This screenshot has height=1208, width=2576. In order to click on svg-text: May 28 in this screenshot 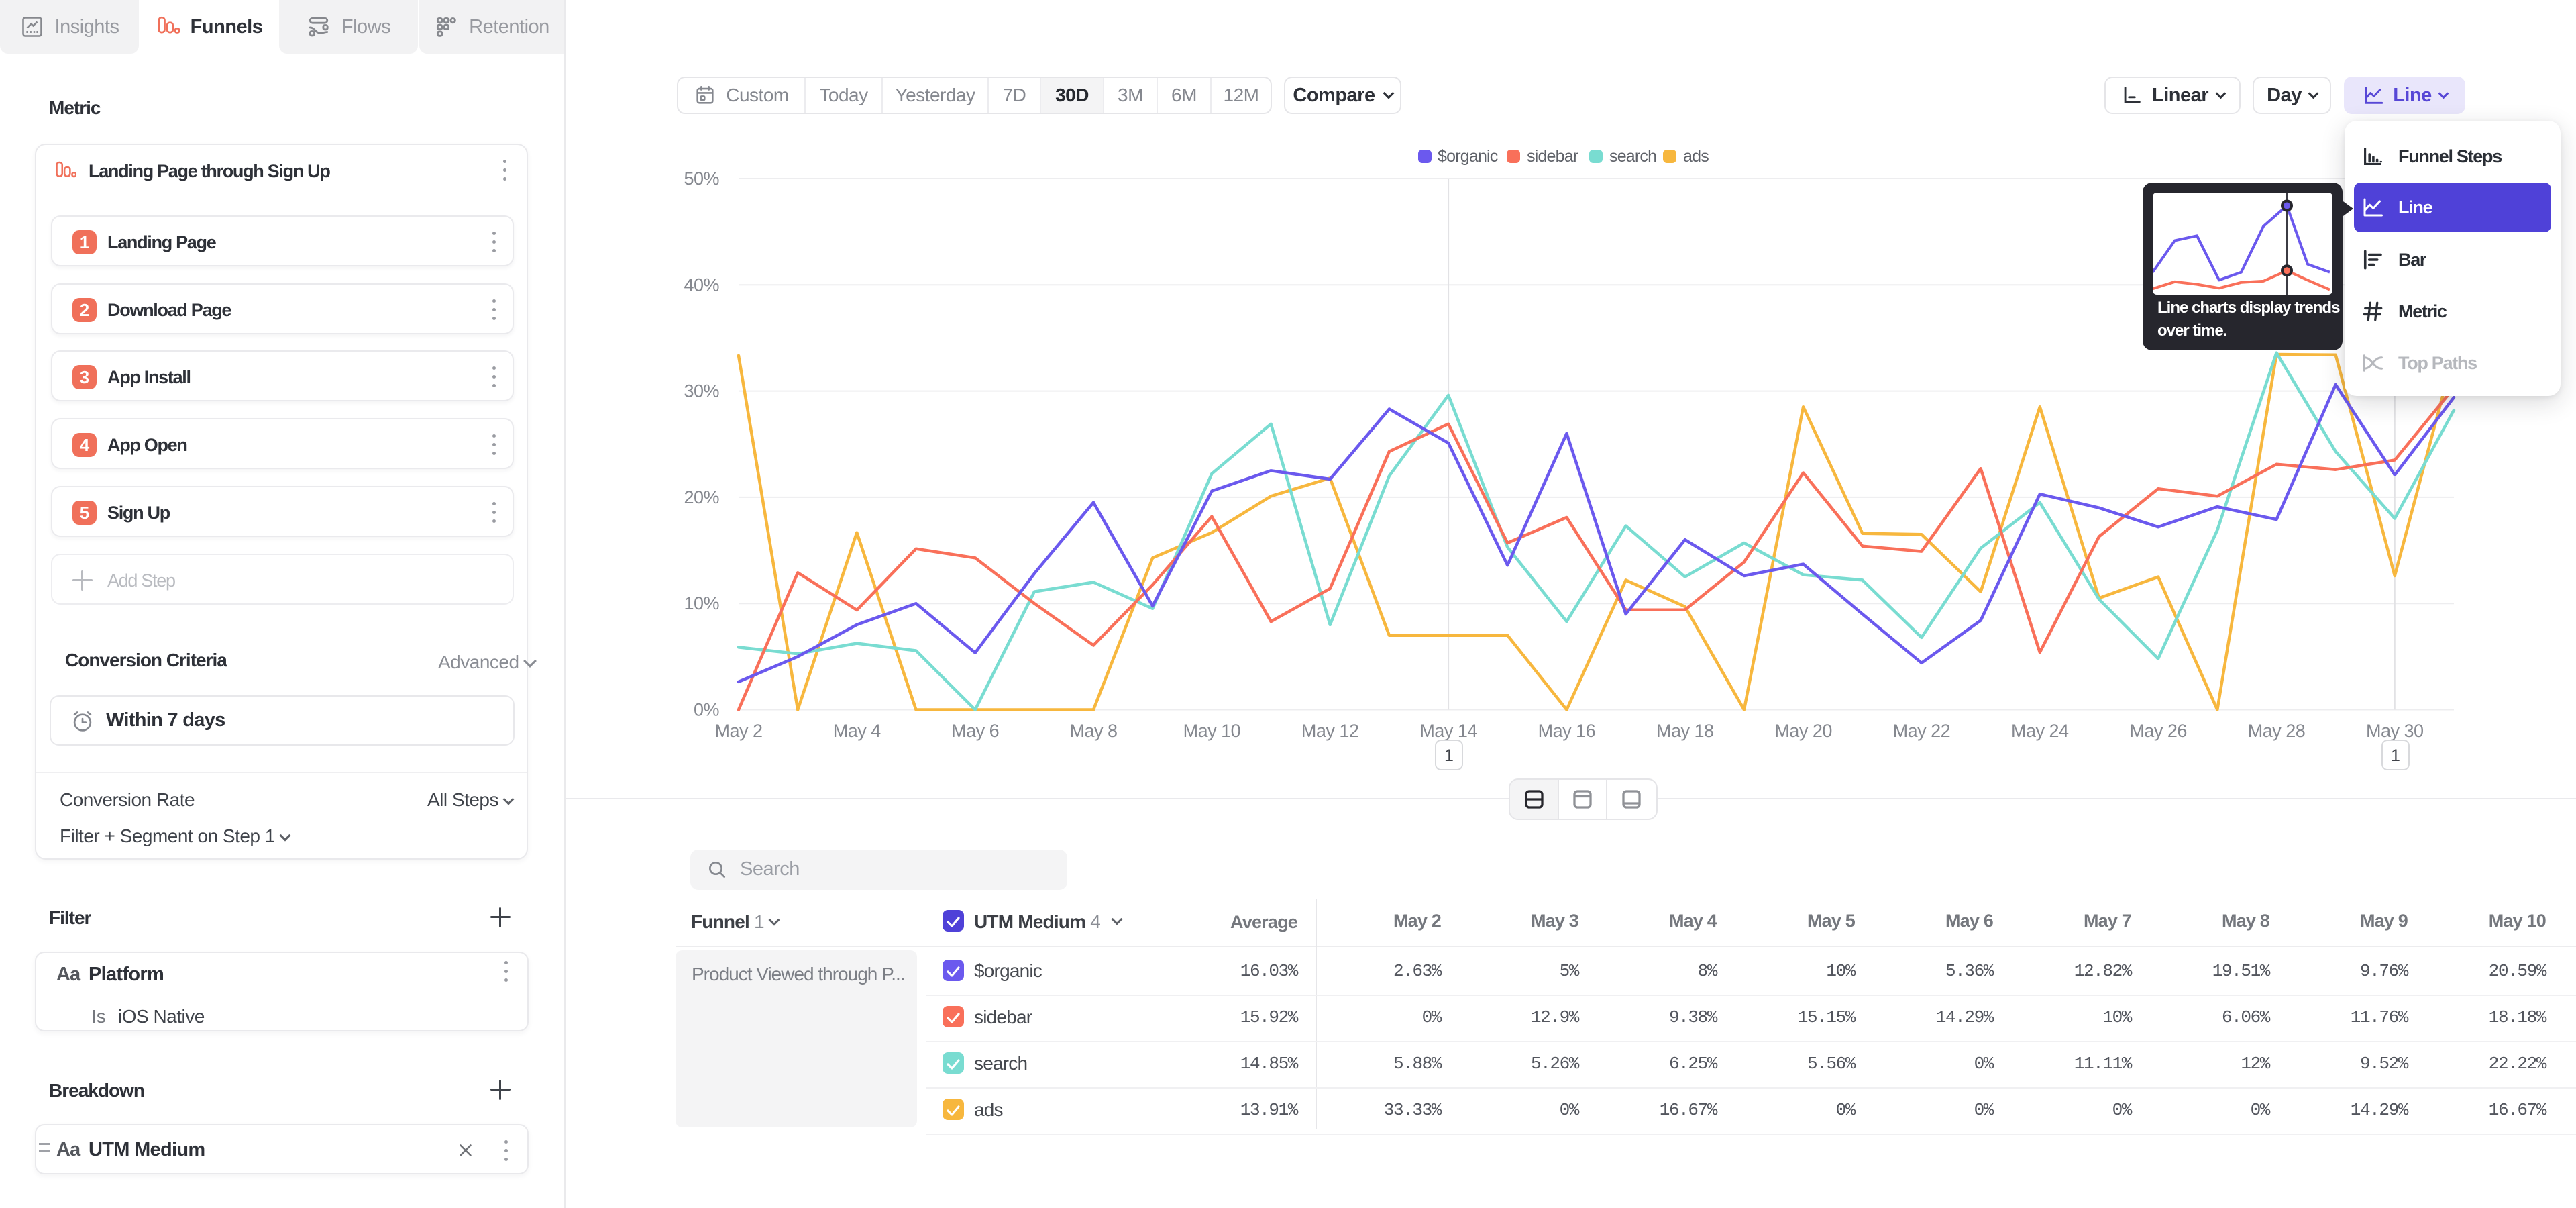, I will do `click(2277, 731)`.